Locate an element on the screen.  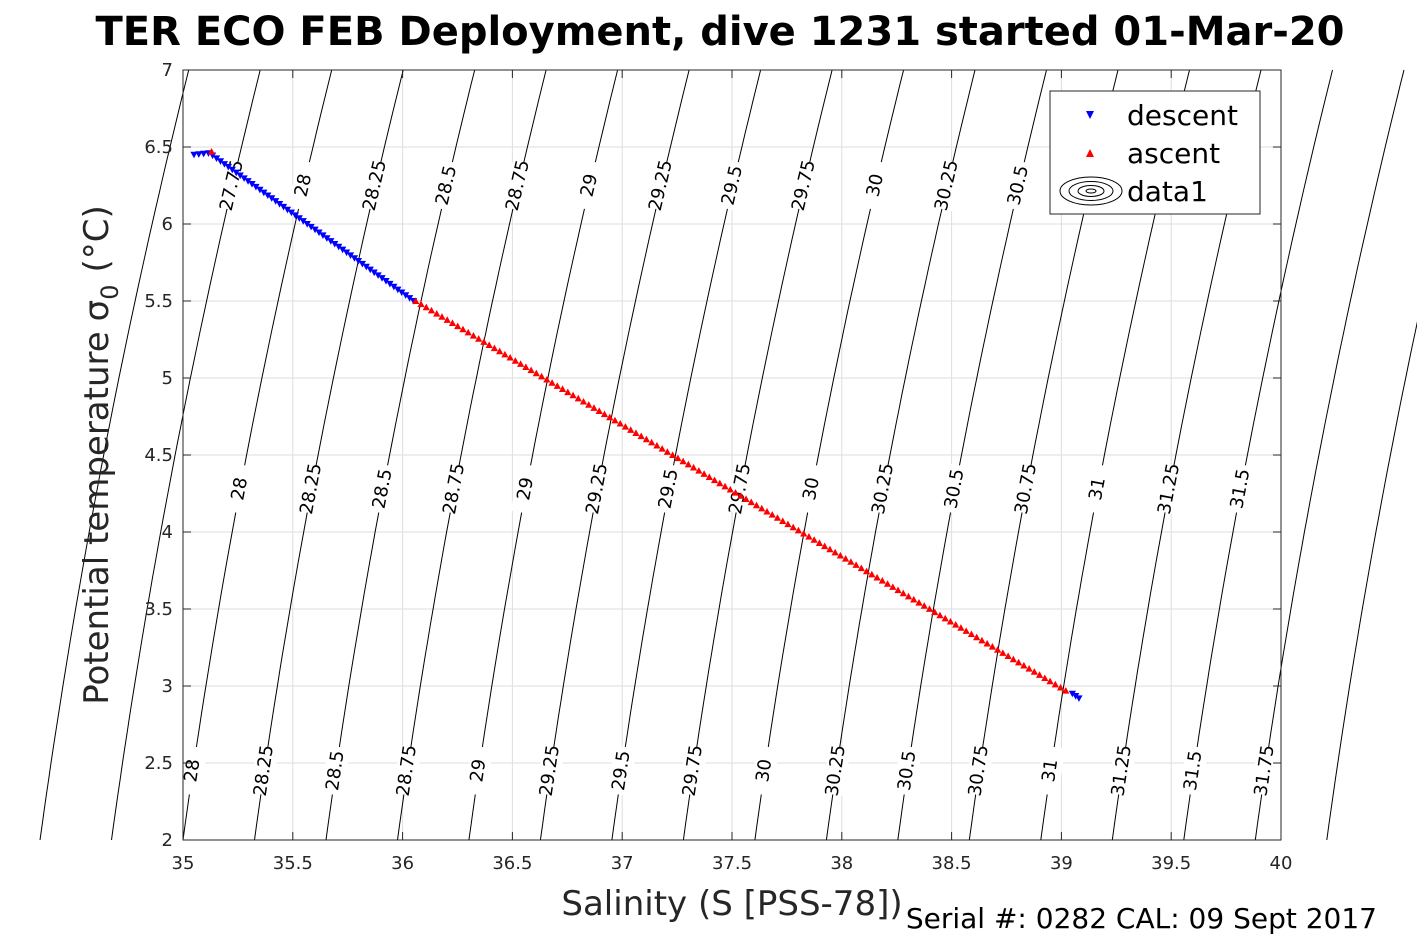
x-tick-label: 39 is located at coordinates (1061, 863).